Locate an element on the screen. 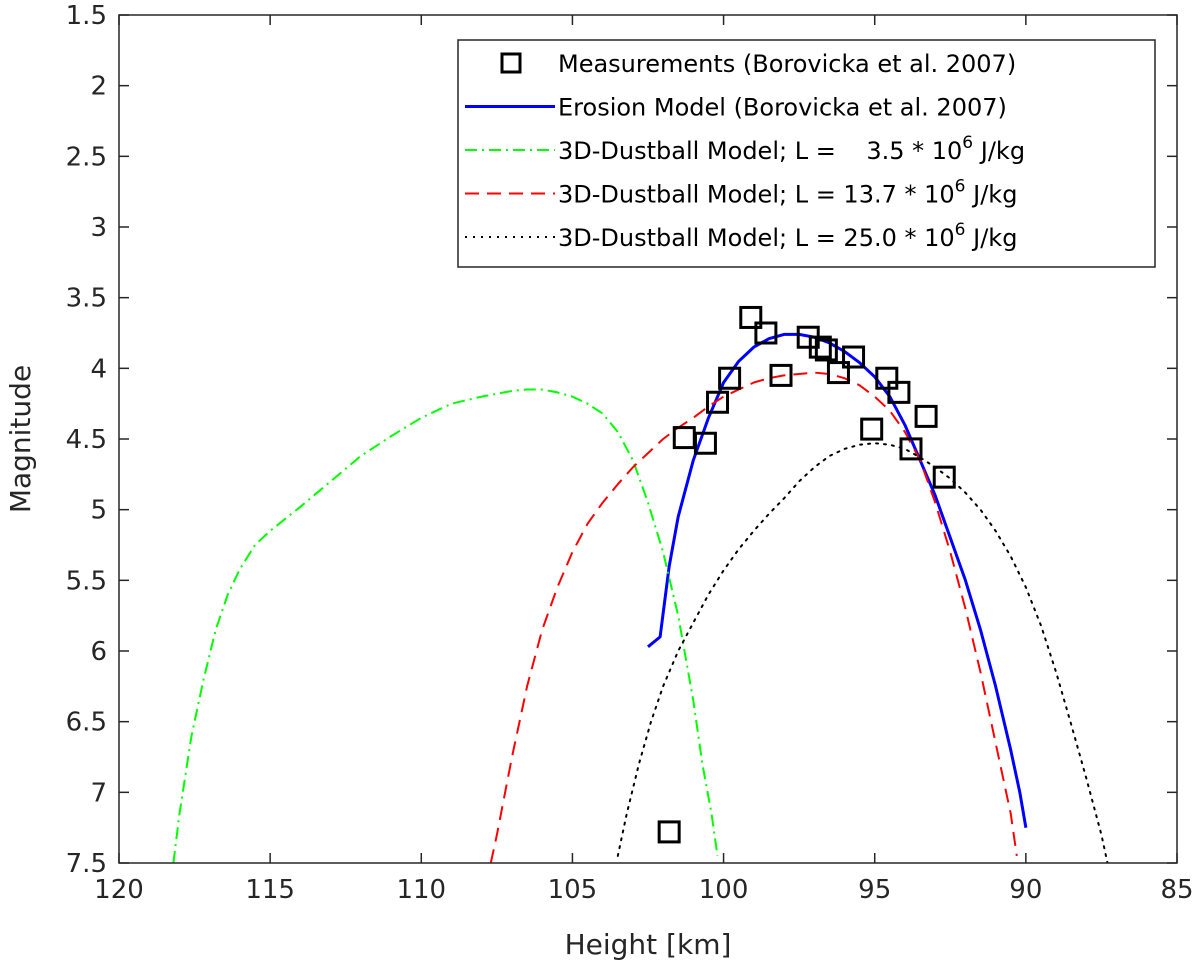 Image resolution: width=1200 pixels, height=964 pixels. legend-entry: 3D-Dustball Model; L = 25.0 * 106 J/kg is located at coordinates (787, 236).